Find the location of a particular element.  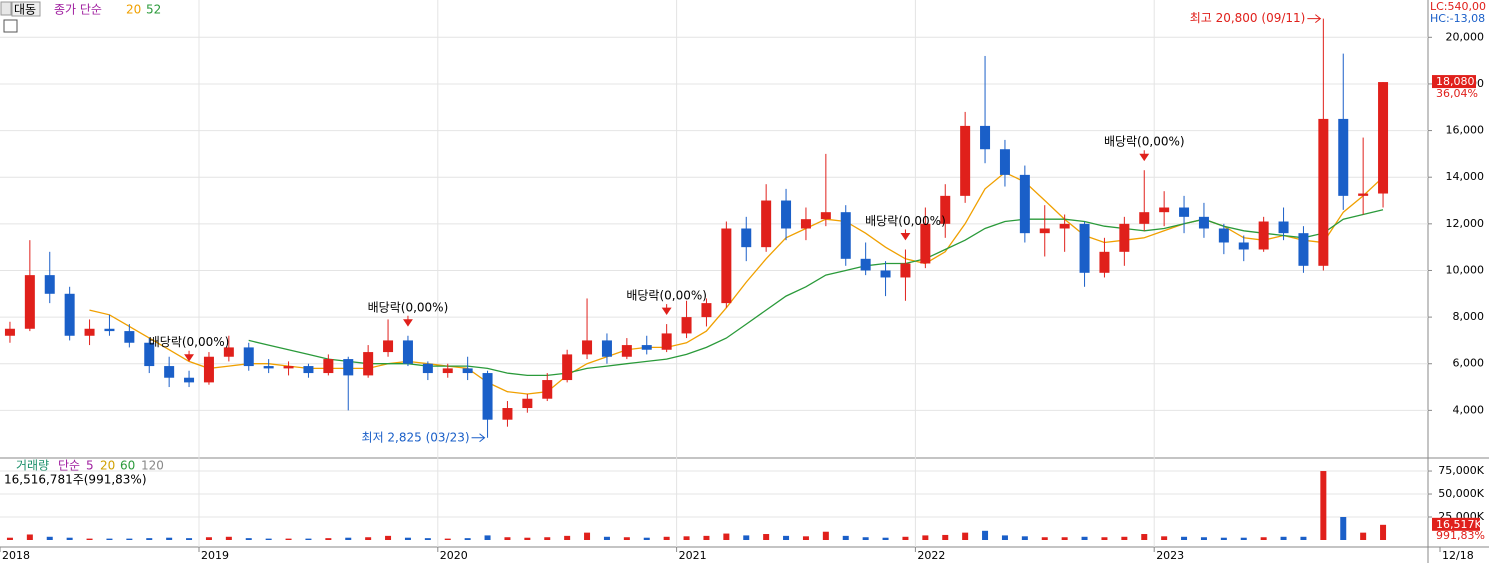

price-legend: 종가 단순 is located at coordinates (78, 10).